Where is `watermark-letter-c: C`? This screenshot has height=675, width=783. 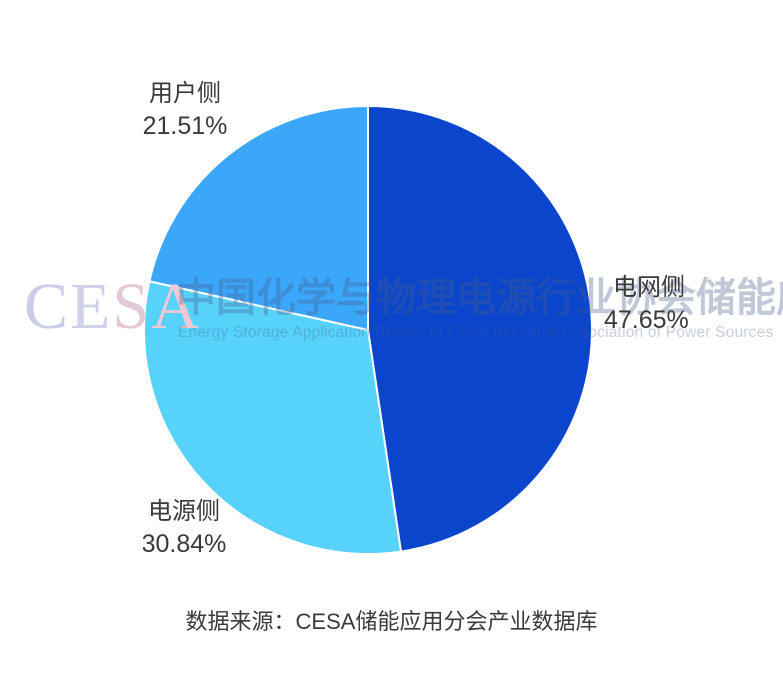
watermark-letter-c: C is located at coordinates (47, 307).